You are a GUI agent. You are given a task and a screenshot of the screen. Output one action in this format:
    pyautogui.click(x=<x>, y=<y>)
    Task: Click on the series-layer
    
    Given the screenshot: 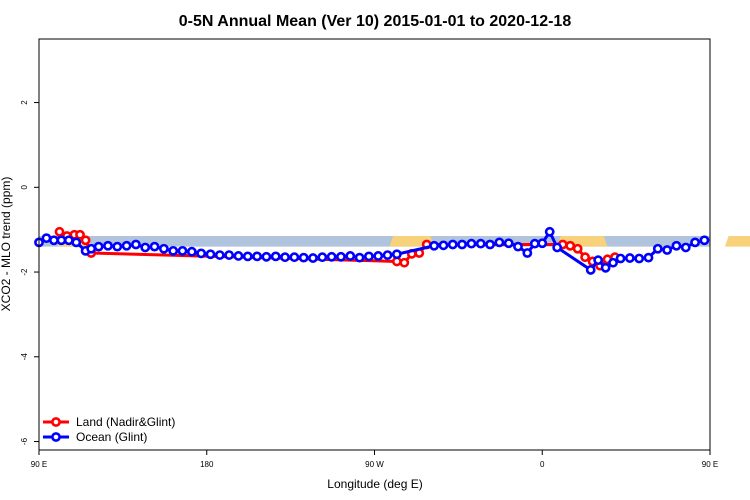 What is the action you would take?
    pyautogui.click(x=372, y=250)
    